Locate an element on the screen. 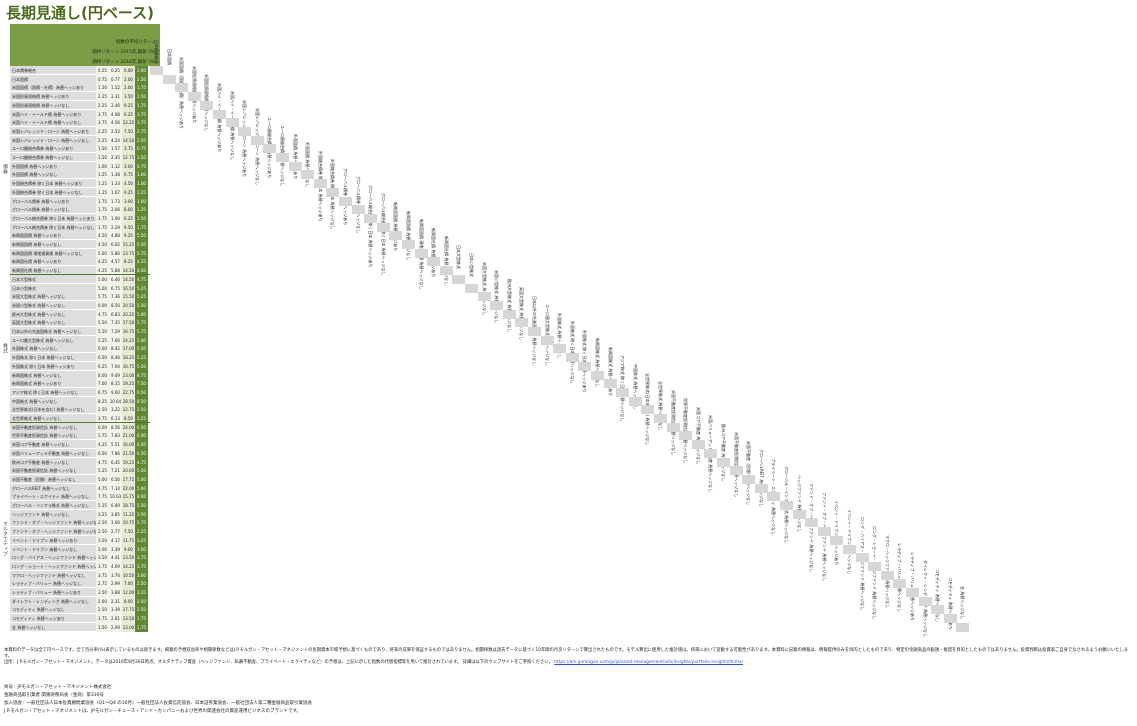  row-label: 新興国社債 為替ヘッジあり is located at coordinates (53, 262).